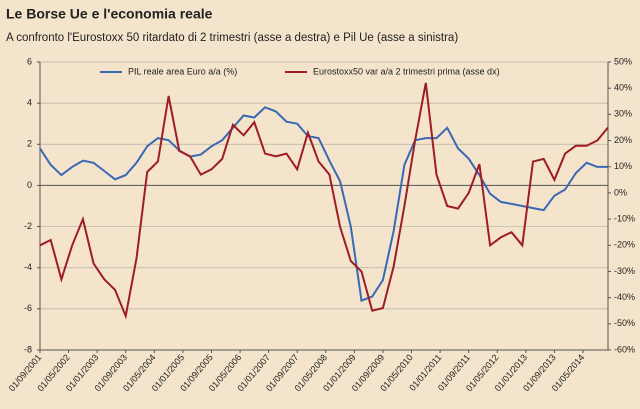 This screenshot has height=409, width=640. Describe the element at coordinates (29, 185) in the screenshot. I see `y-tick-label: 0` at that location.